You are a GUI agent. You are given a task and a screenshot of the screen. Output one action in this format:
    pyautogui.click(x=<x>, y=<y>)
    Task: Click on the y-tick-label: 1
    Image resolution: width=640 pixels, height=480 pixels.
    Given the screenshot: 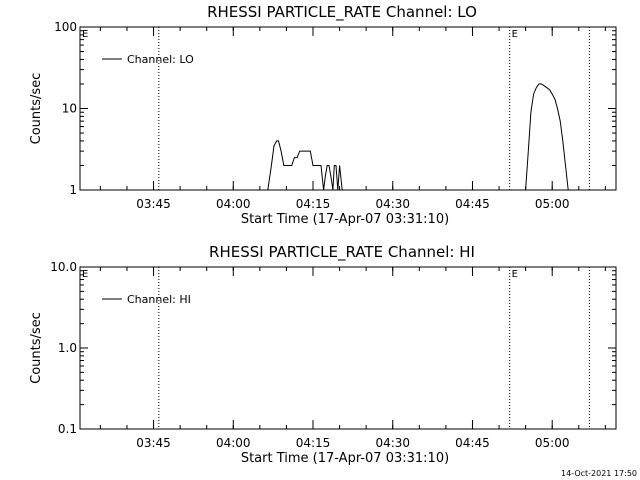 What is the action you would take?
    pyautogui.click(x=73, y=190)
    